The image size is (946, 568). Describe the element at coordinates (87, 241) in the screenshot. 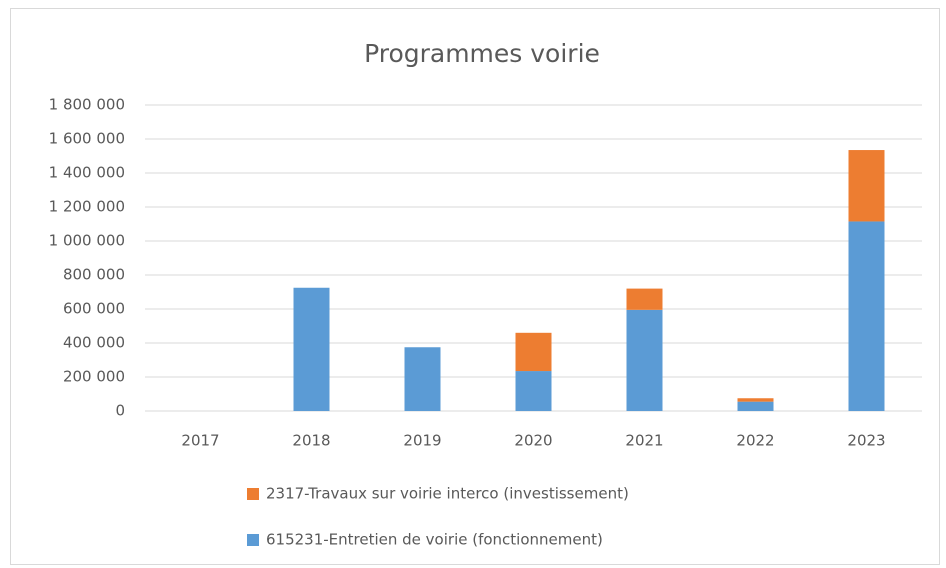

I see `y-tick-label: 1 000 000` at that location.